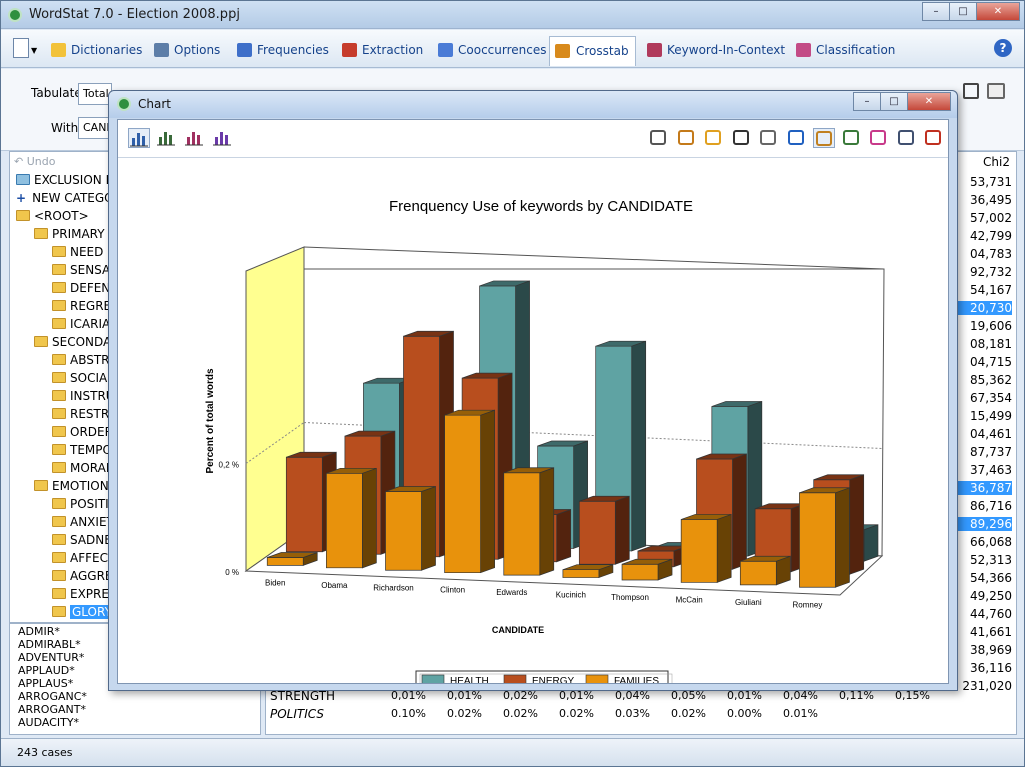  I want to click on chi2-cell: 04,783, so click(991, 254).